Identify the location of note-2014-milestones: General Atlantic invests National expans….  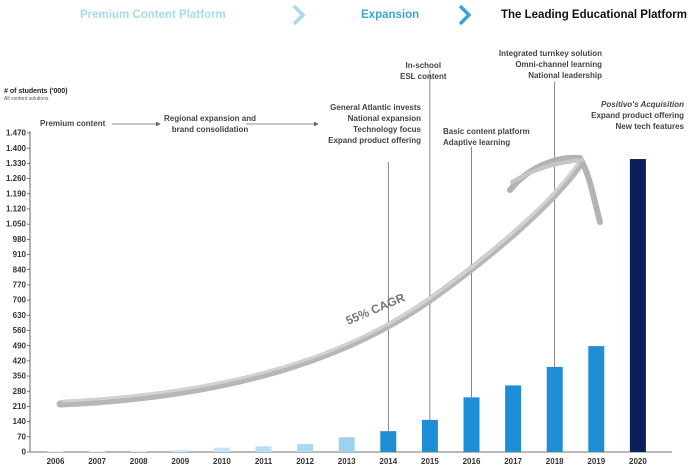
(374, 124).